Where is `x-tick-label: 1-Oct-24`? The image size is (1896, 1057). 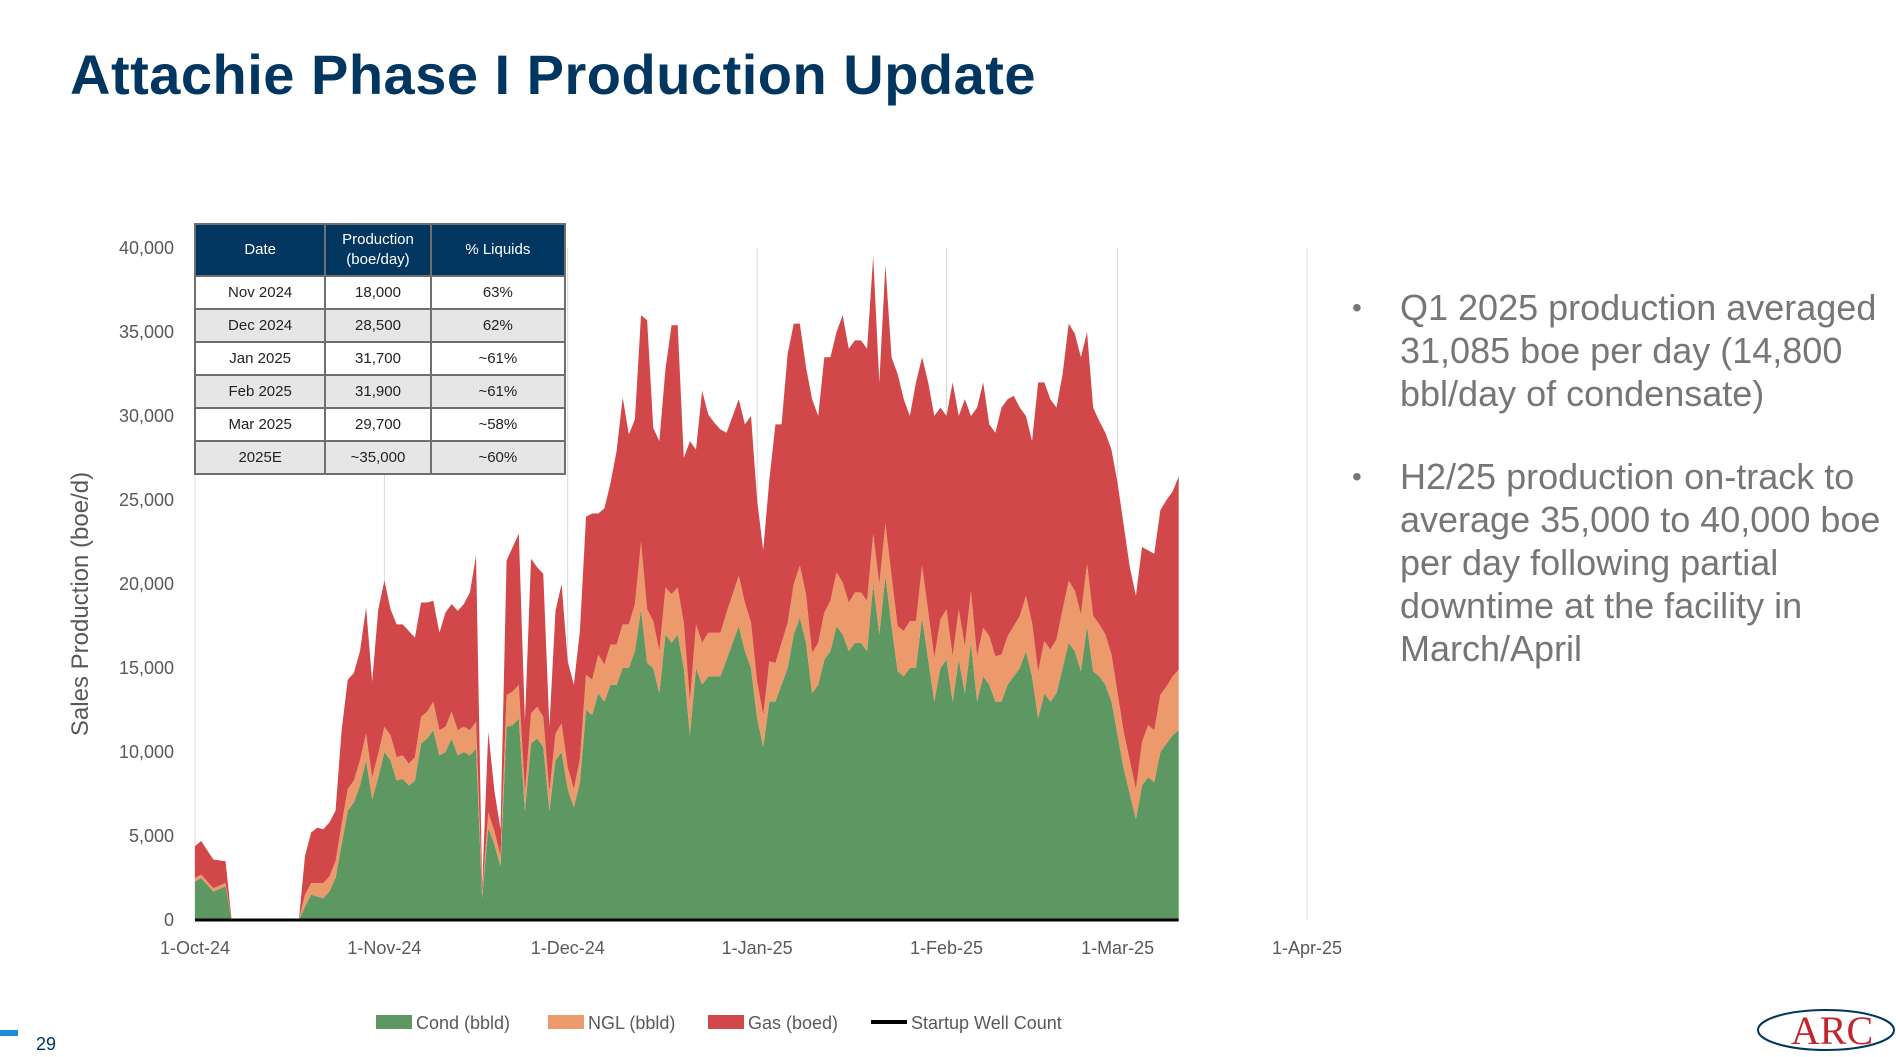 x-tick-label: 1-Oct-24 is located at coordinates (195, 948).